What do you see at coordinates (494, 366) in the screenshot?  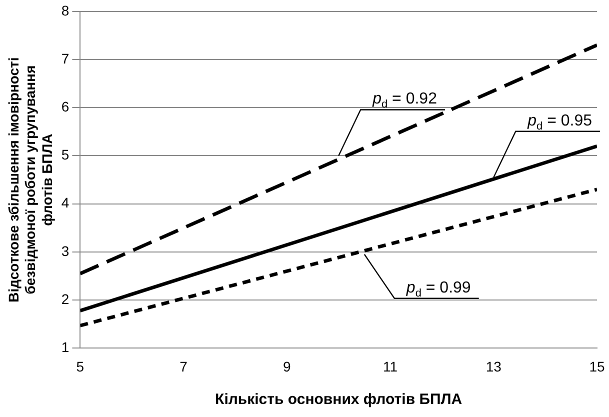 I see `x-tick-label: 13` at bounding box center [494, 366].